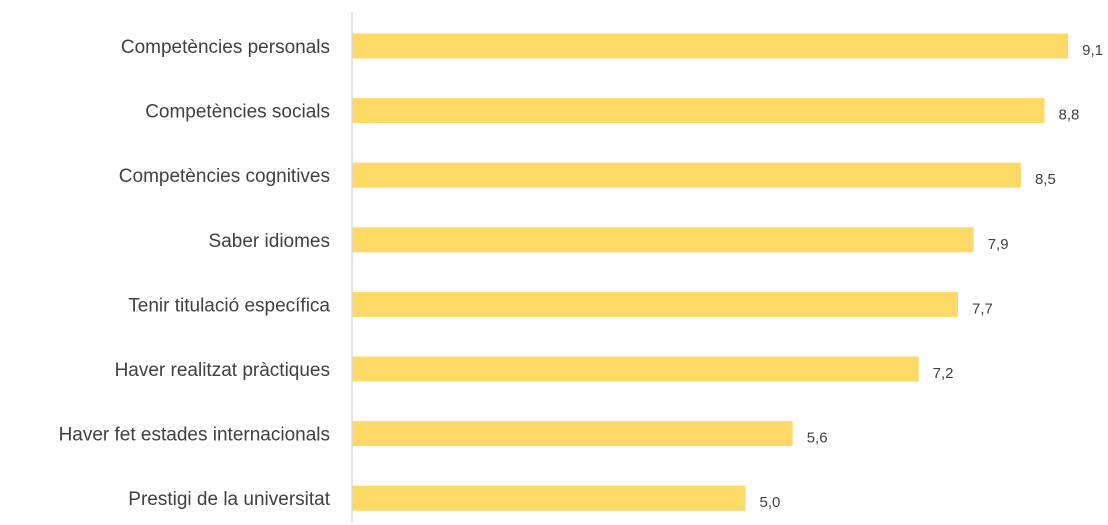 This screenshot has width=1108, height=525. Describe the element at coordinates (1092, 50) in the screenshot. I see `value-label-0: 9,1` at that location.